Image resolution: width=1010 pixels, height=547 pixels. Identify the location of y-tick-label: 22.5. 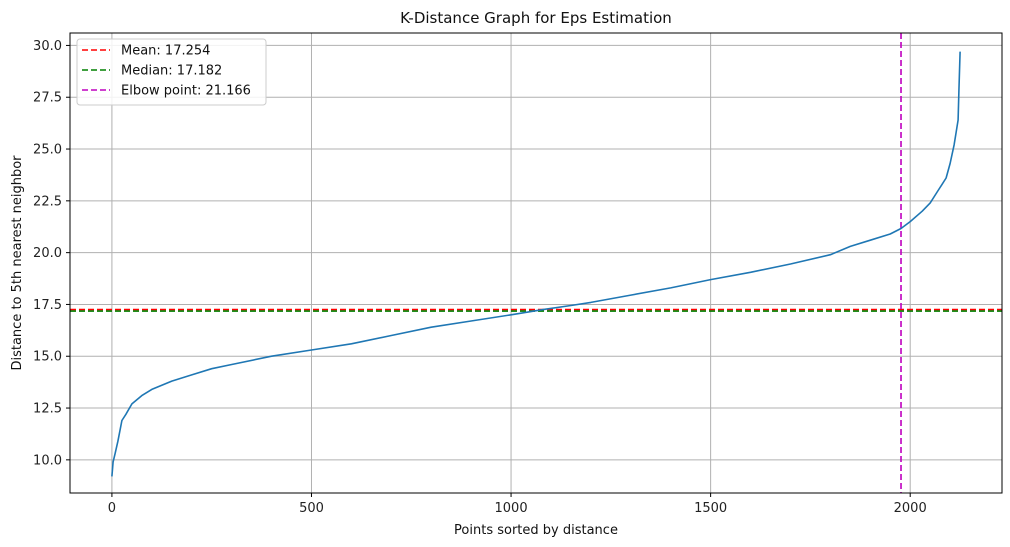
(47, 201).